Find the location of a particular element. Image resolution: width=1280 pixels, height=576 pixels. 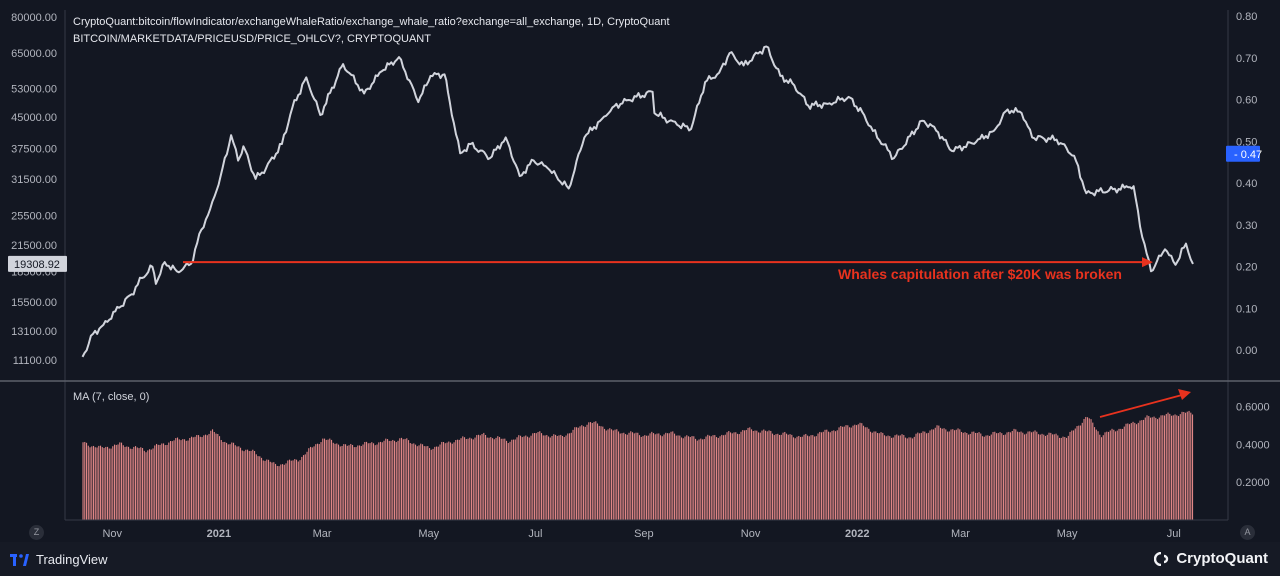

tradingview-logo: TradingView is located at coordinates (59, 559).